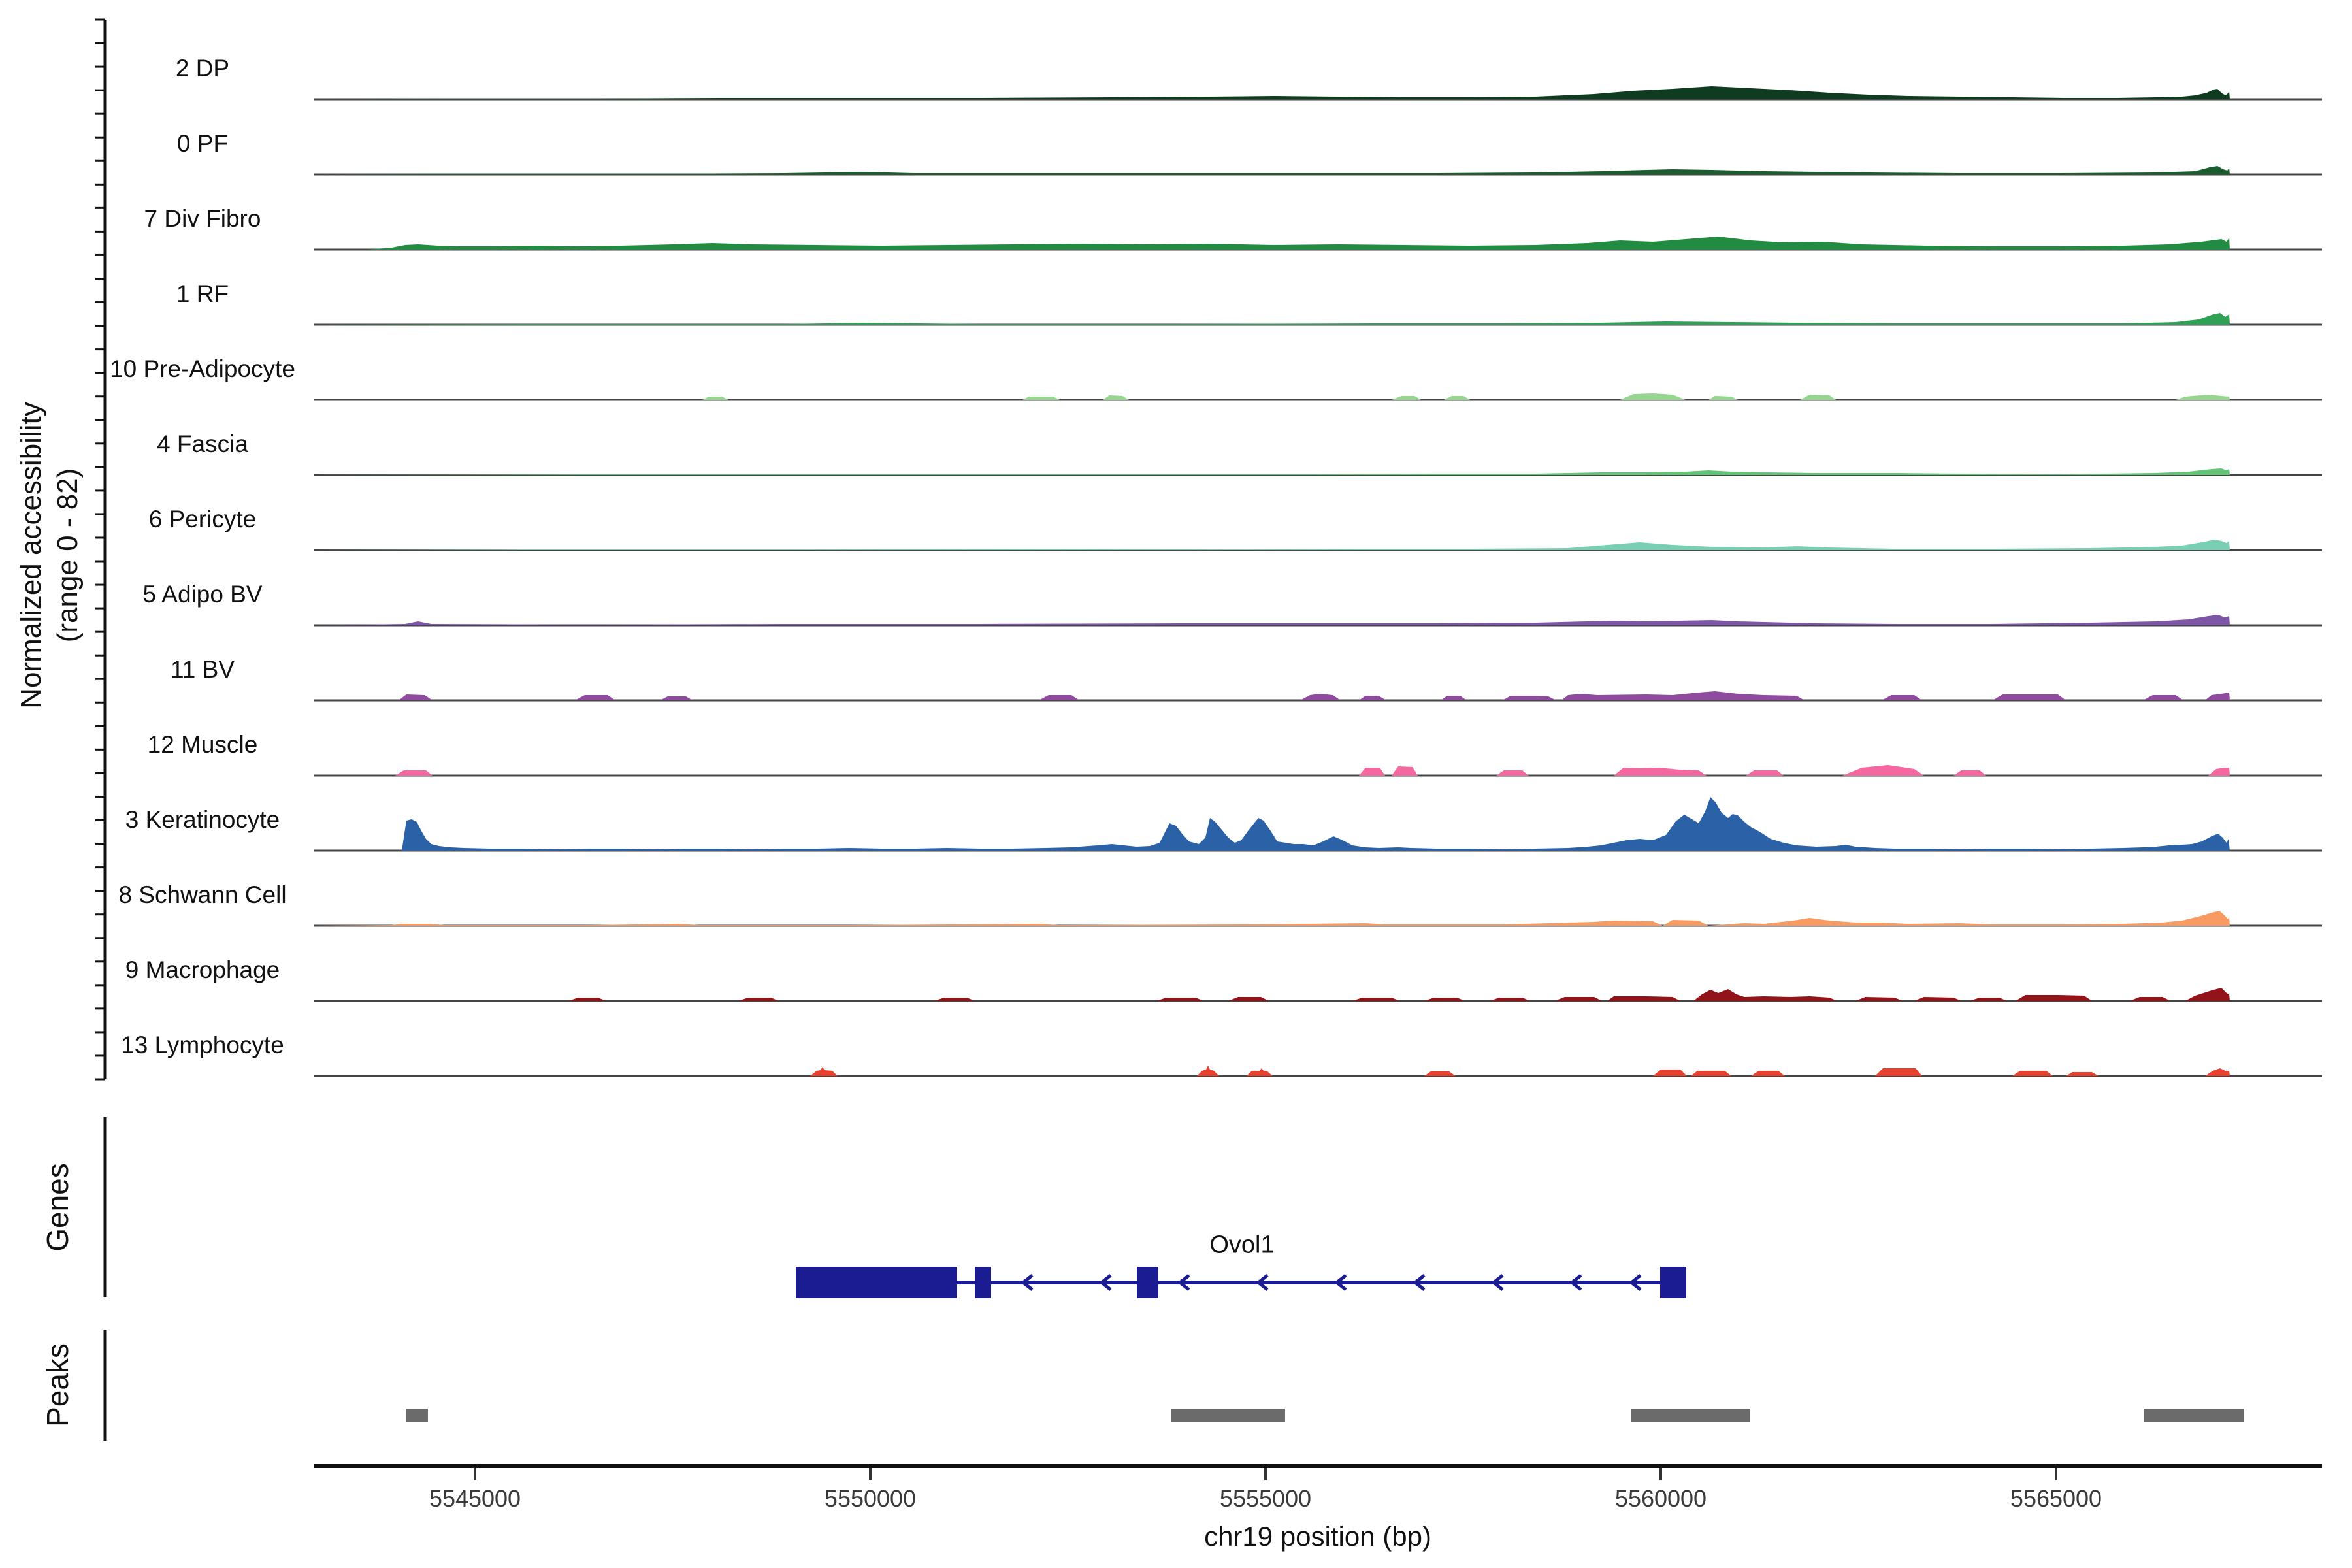 The width and height of the screenshot is (2352, 1568). I want to click on gene-name-label: Ovol1, so click(1242, 1245).